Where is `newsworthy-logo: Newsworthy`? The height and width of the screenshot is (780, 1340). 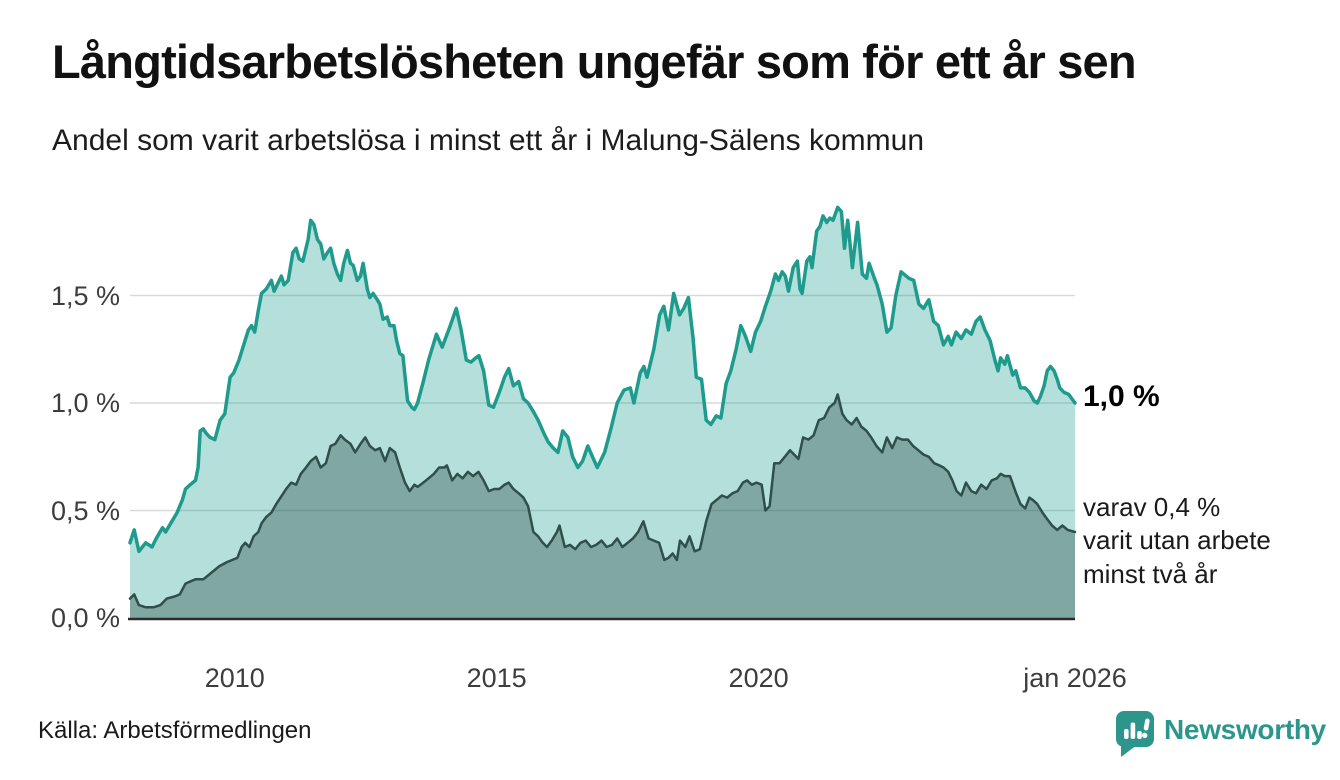
newsworthy-logo: Newsworthy is located at coordinates (1220, 733).